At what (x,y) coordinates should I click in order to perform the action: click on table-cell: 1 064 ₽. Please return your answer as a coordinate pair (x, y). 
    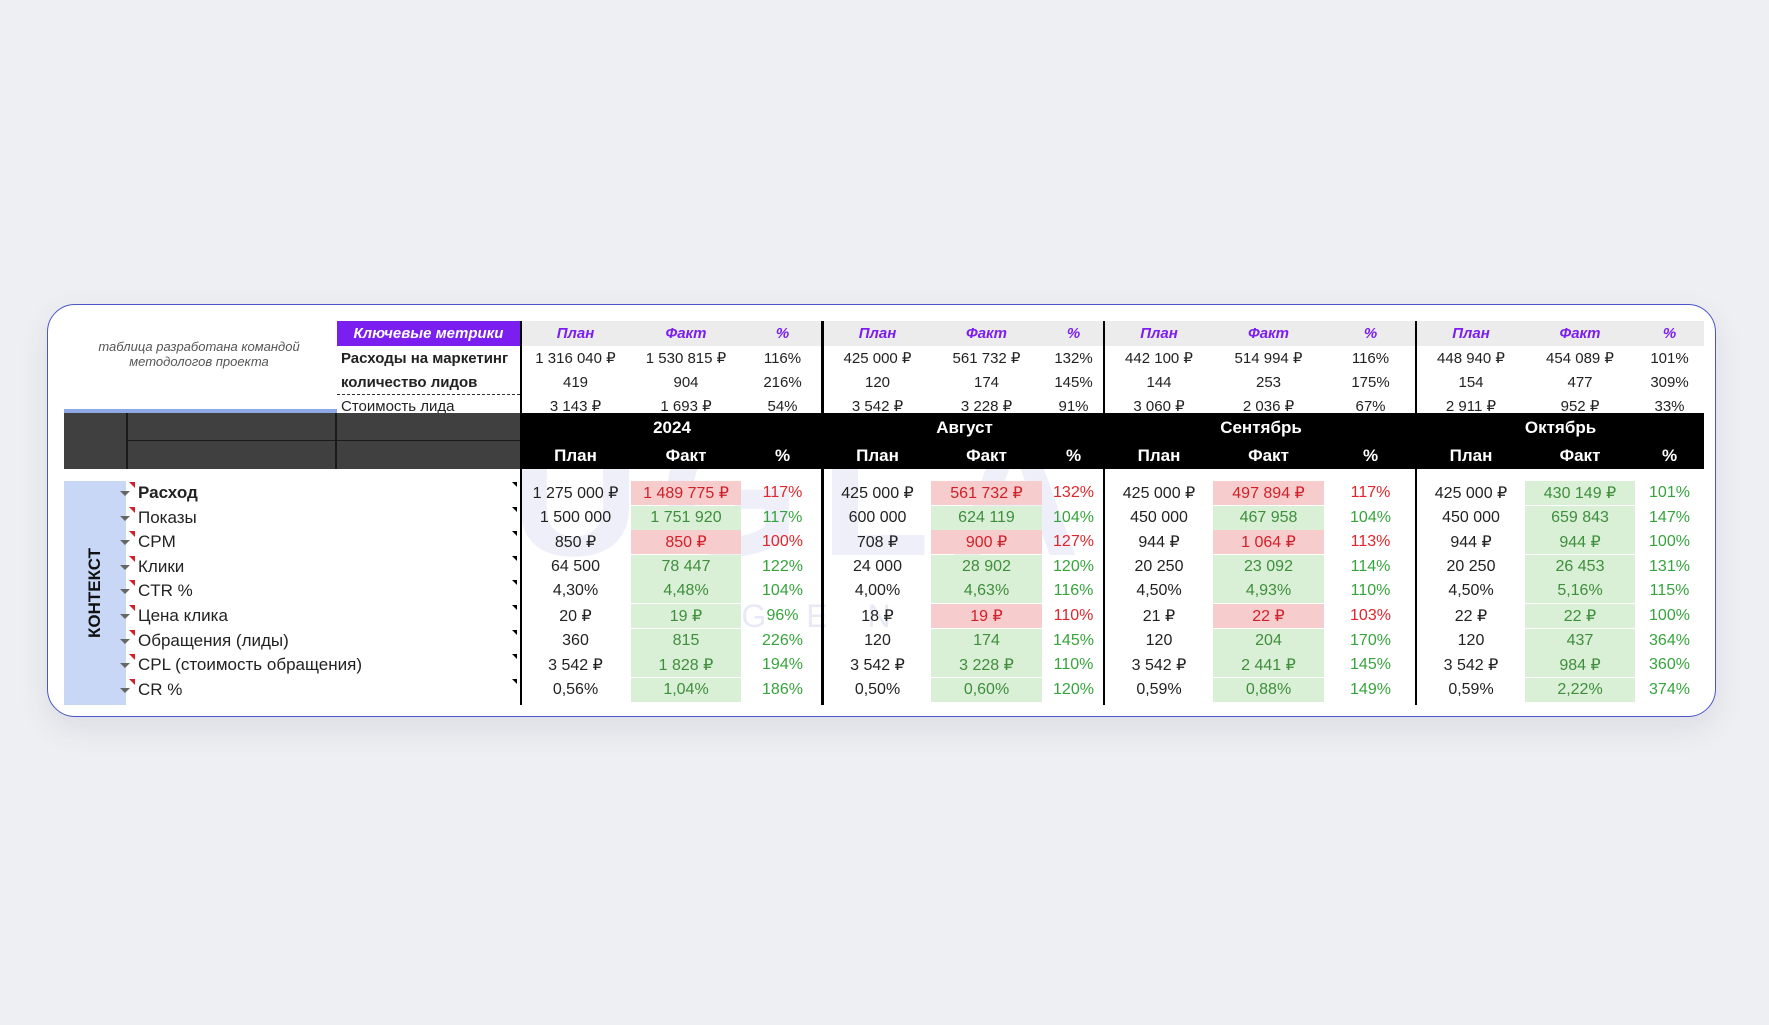
    Looking at the image, I should click on (1268, 542).